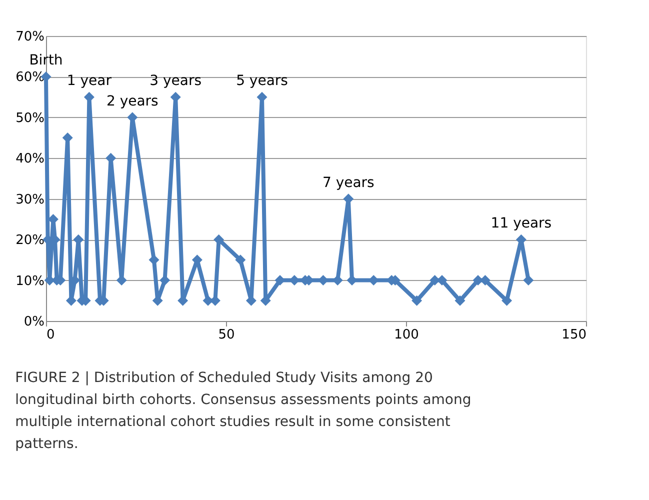 The image size is (649, 500). Describe the element at coordinates (30, 118) in the screenshot. I see `y-tick-label: 50%` at that location.